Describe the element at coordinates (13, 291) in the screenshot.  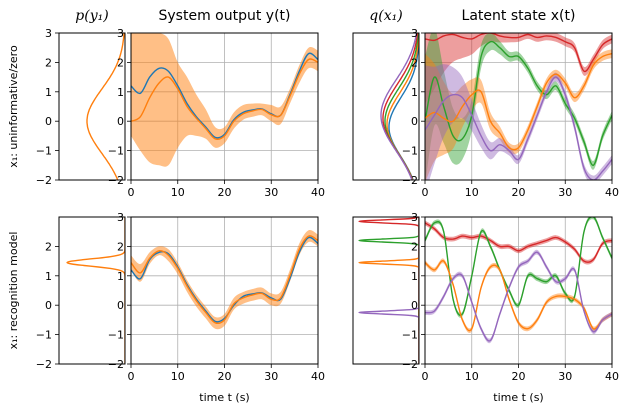
I see `row-label-2: x₁: recognition model` at that location.